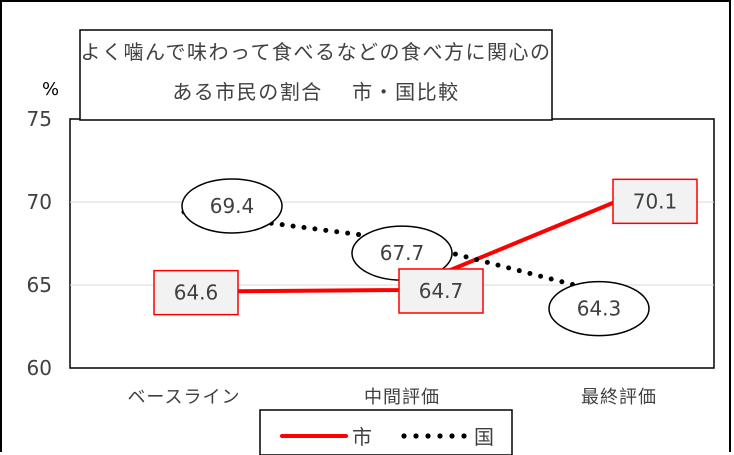 Image resolution: width=734 pixels, height=455 pixels. I want to click on chart-title-line1: よく噛んで味わって食べるなどの食べ方に関心の, so click(316, 52).